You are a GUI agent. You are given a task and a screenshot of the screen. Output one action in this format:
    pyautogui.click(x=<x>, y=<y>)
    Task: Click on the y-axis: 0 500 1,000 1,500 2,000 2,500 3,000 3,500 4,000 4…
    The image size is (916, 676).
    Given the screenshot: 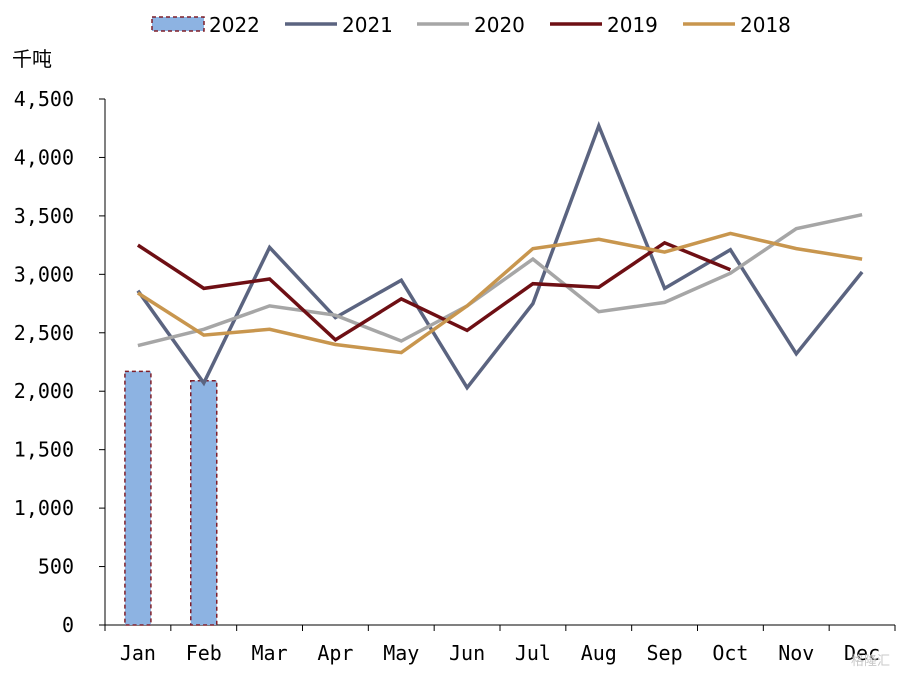 What is the action you would take?
    pyautogui.click(x=60, y=362)
    